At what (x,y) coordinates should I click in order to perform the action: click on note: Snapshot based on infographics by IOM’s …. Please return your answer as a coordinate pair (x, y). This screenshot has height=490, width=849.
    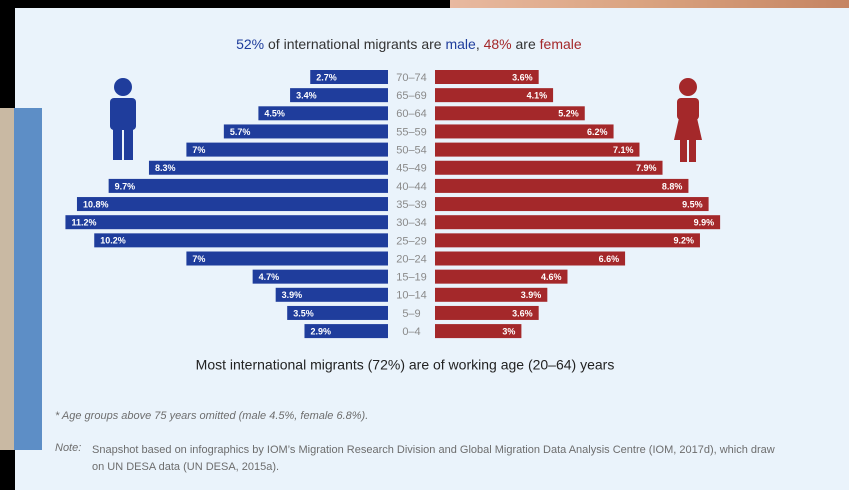
    Looking at the image, I should click on (433, 458).